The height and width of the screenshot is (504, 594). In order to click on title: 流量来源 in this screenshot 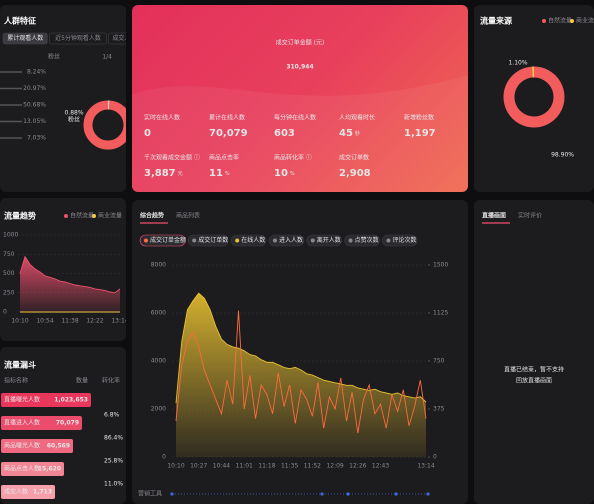, I will do `click(496, 21)`.